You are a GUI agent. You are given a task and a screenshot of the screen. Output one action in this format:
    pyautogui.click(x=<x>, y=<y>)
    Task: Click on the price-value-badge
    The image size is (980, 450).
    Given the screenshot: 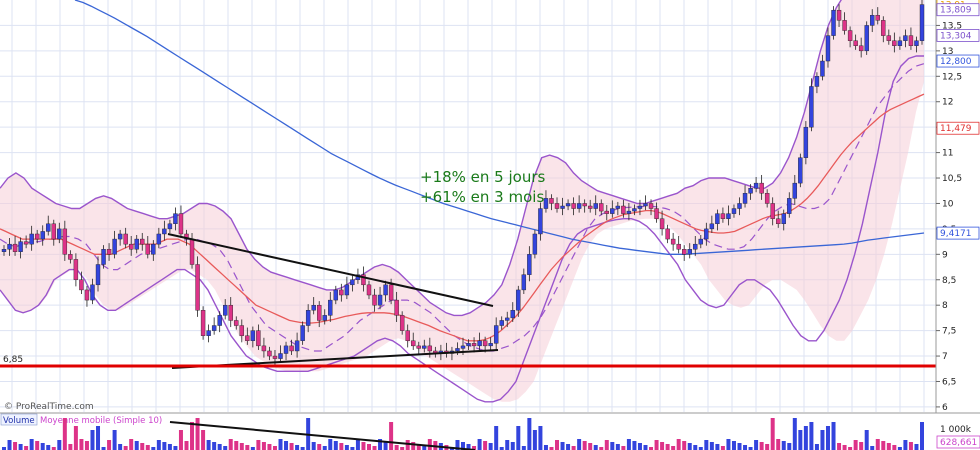 What is the action you would take?
    pyautogui.click(x=958, y=61)
    